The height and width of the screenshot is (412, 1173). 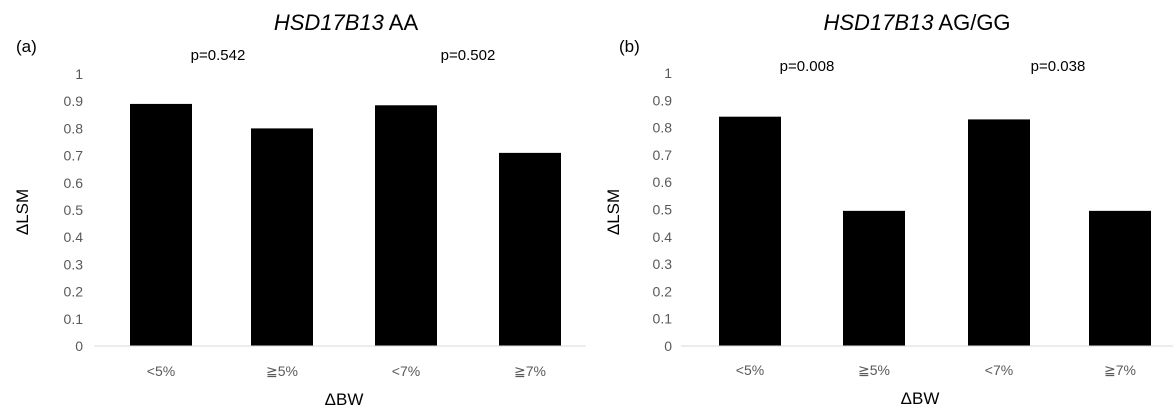 What do you see at coordinates (401, 22) in the screenshot?
I see `chart-title-genotype: AA` at bounding box center [401, 22].